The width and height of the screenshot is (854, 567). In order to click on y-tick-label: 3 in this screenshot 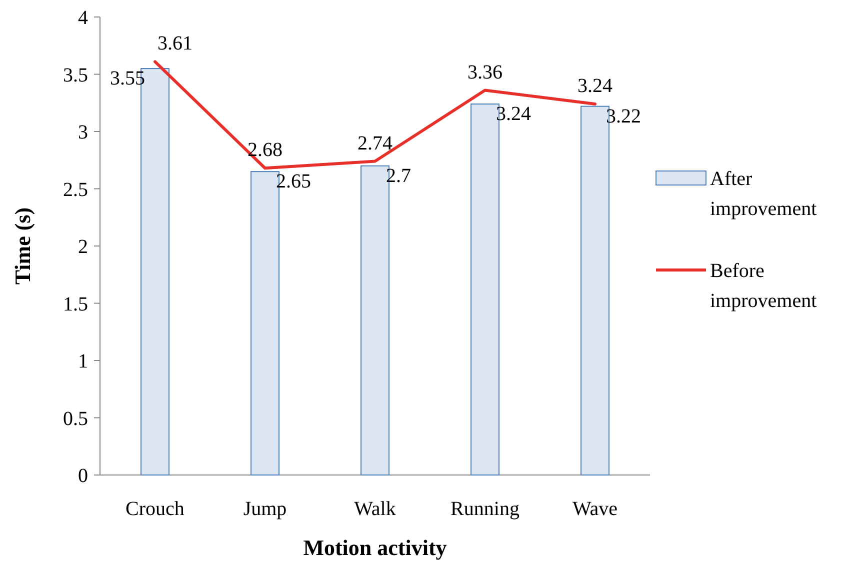, I will do `click(83, 133)`.